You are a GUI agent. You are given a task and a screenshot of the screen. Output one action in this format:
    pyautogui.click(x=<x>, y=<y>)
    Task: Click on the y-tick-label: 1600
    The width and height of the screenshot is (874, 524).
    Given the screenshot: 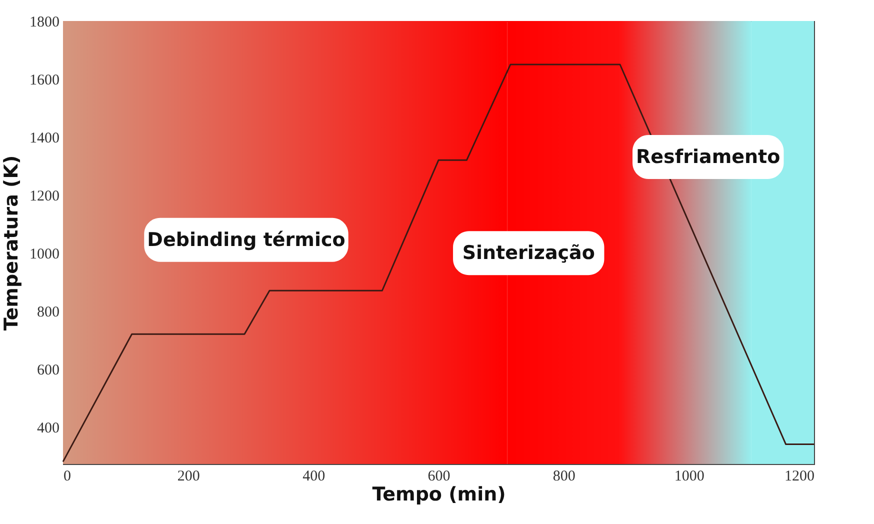 What is the action you would take?
    pyautogui.click(x=45, y=80)
    